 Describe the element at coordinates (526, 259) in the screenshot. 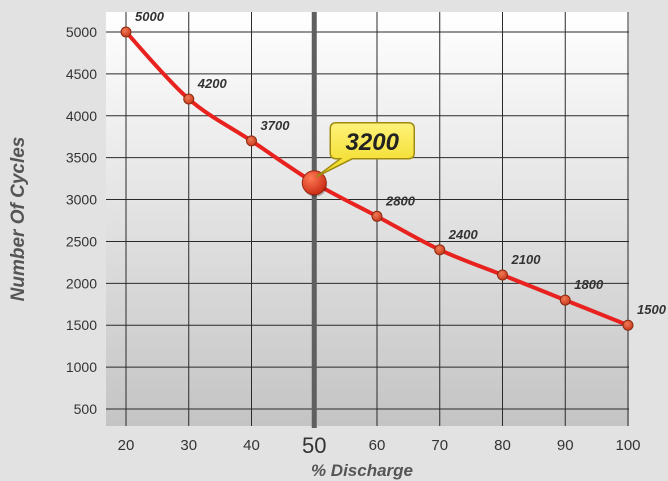

I see `point-label: 2100` at that location.